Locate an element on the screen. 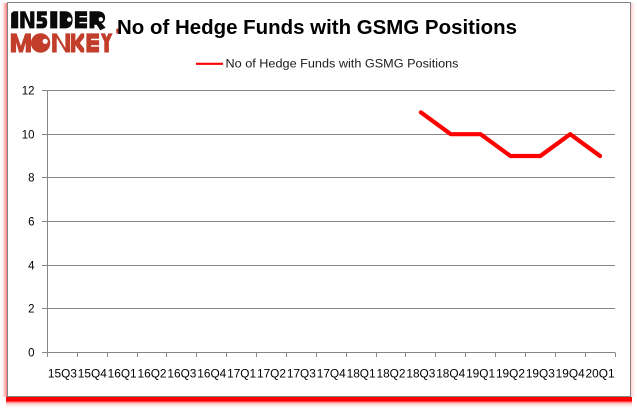 The image size is (637, 408). svg-text: 16Q3 is located at coordinates (181, 375).